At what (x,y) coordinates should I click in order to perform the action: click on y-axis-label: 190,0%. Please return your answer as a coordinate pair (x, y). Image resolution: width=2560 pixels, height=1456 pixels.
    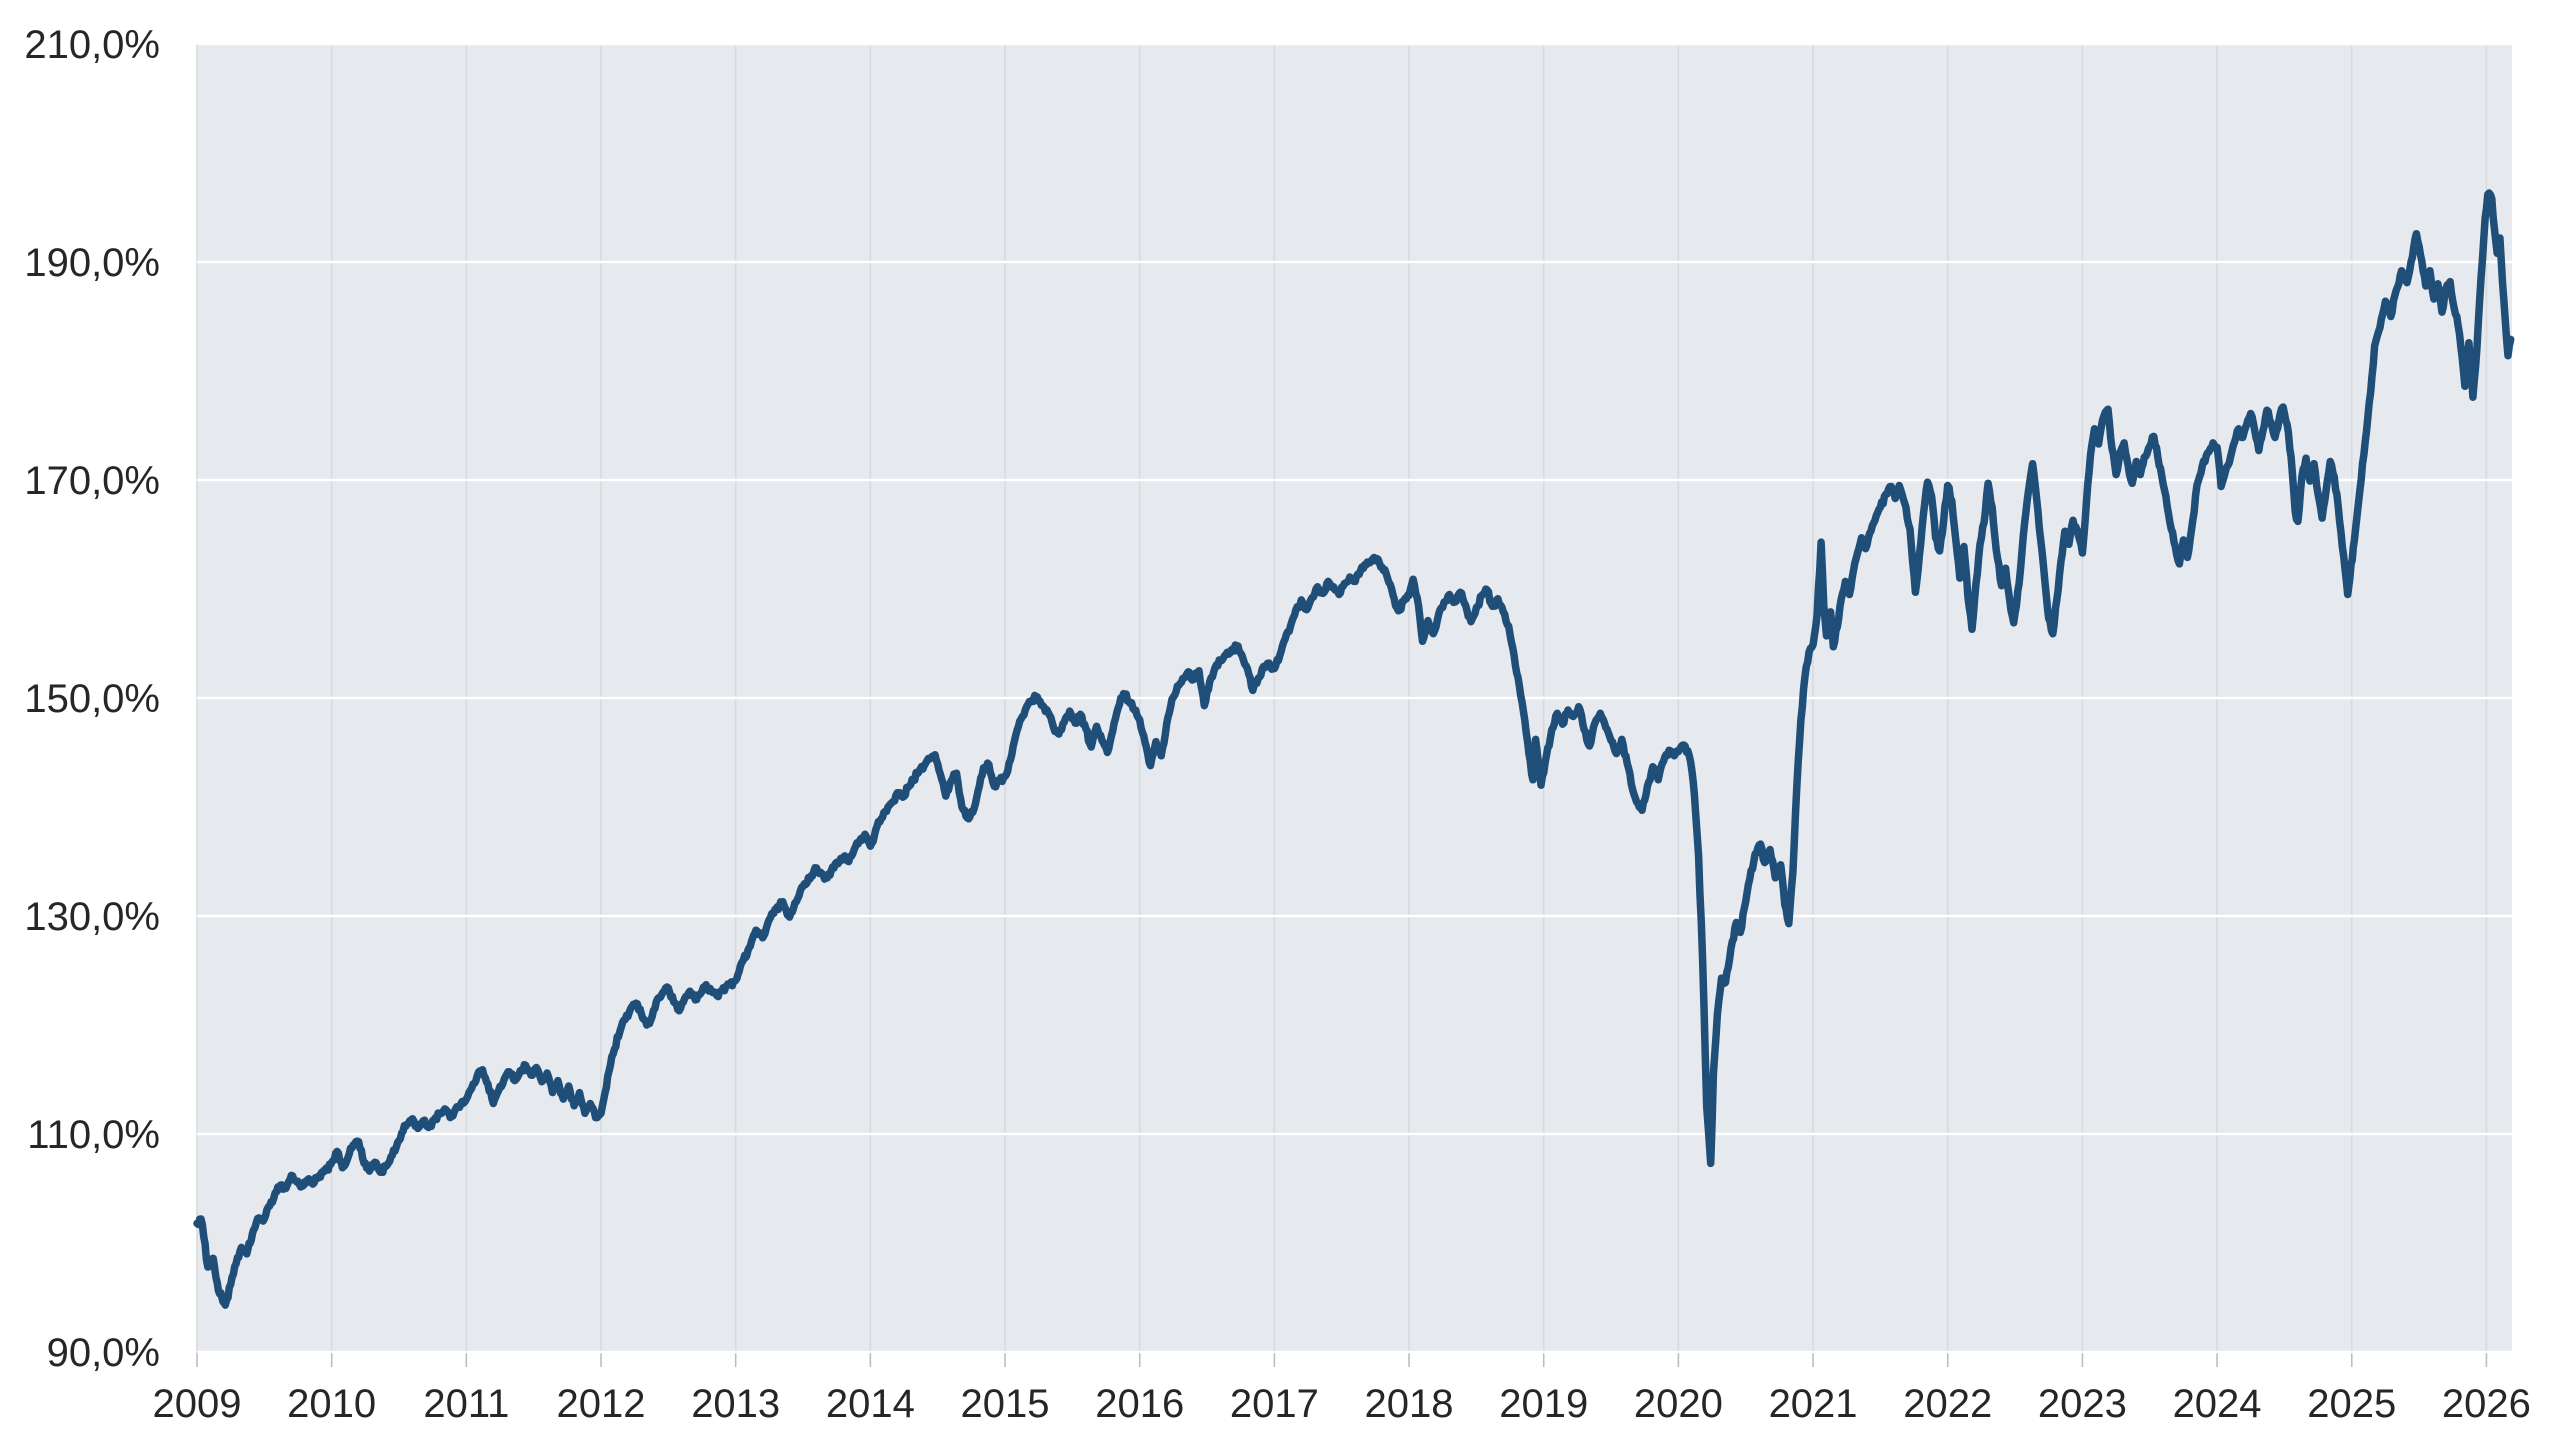
    Looking at the image, I should click on (92, 263).